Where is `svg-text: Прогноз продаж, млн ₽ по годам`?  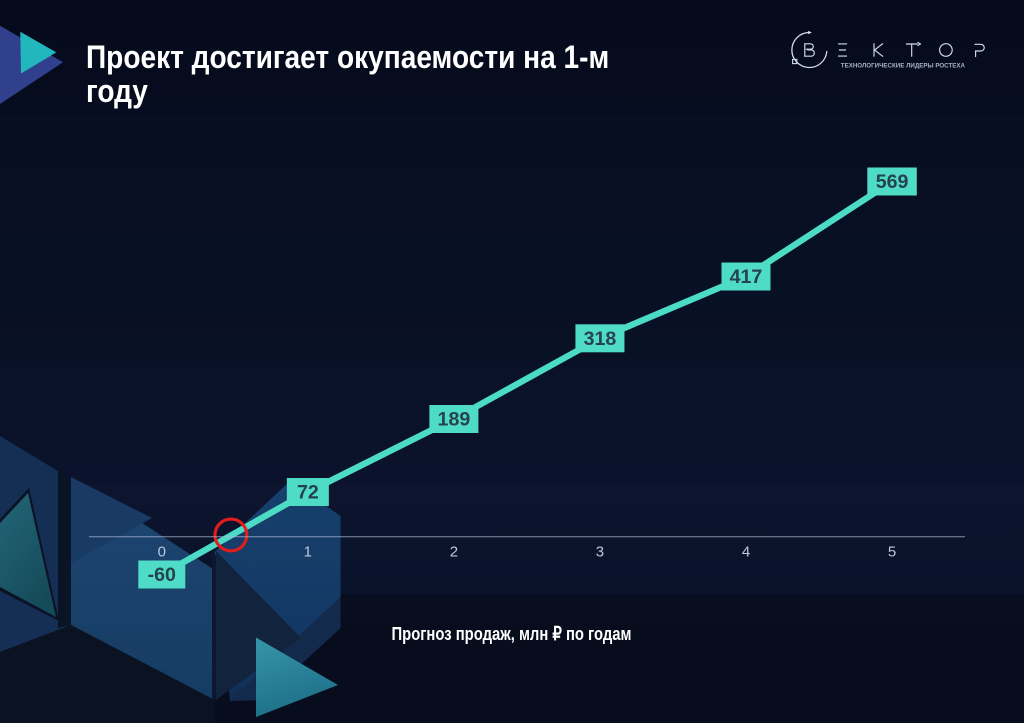 svg-text: Прогноз продаж, млн ₽ по годам is located at coordinates (512, 634).